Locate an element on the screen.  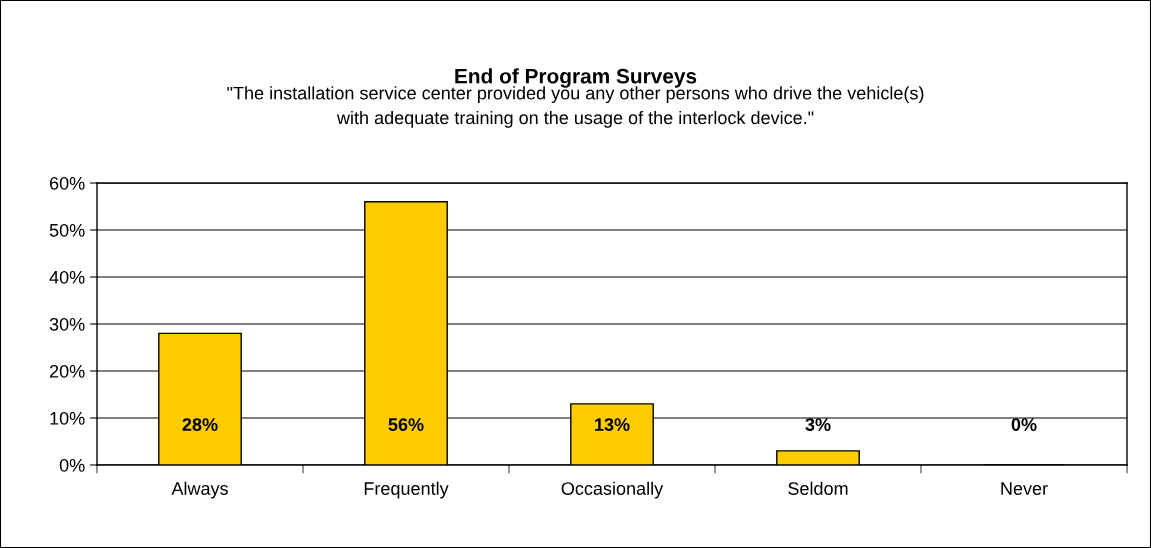
x-tick-label: Never is located at coordinates (1024, 488).